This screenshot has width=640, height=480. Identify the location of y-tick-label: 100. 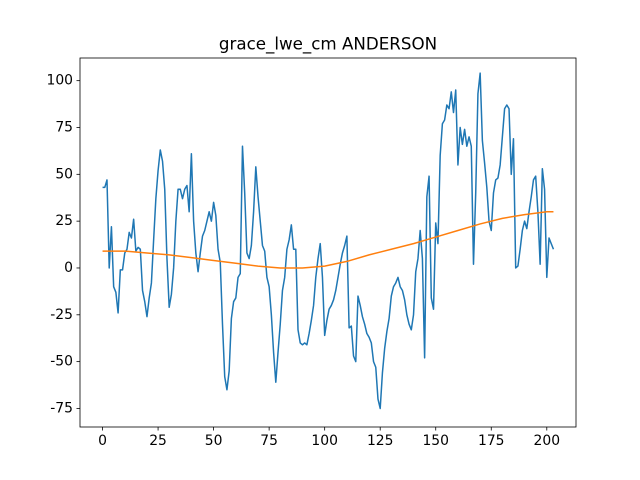
(59, 81).